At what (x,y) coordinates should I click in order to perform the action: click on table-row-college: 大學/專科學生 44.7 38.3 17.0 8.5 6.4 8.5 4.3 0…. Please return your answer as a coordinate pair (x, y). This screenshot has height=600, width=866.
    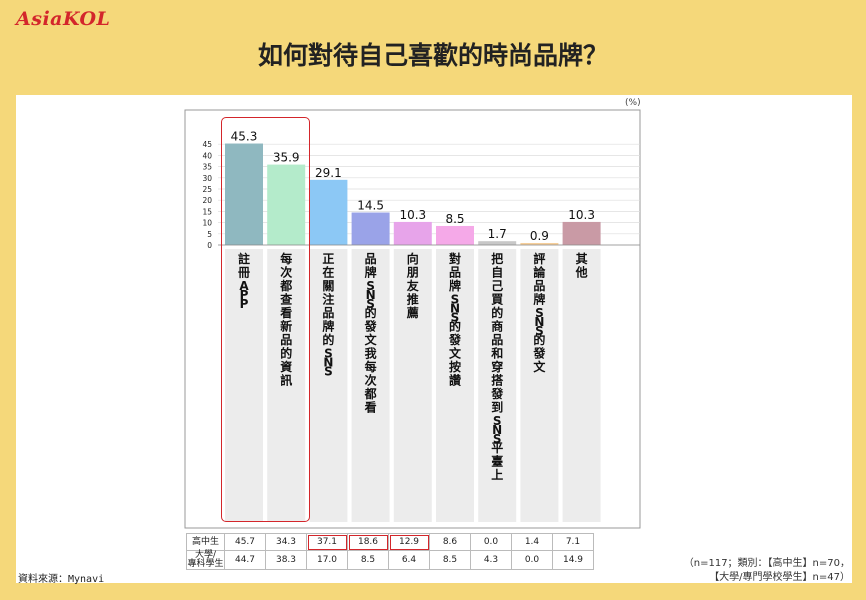
    Looking at the image, I should click on (390, 560).